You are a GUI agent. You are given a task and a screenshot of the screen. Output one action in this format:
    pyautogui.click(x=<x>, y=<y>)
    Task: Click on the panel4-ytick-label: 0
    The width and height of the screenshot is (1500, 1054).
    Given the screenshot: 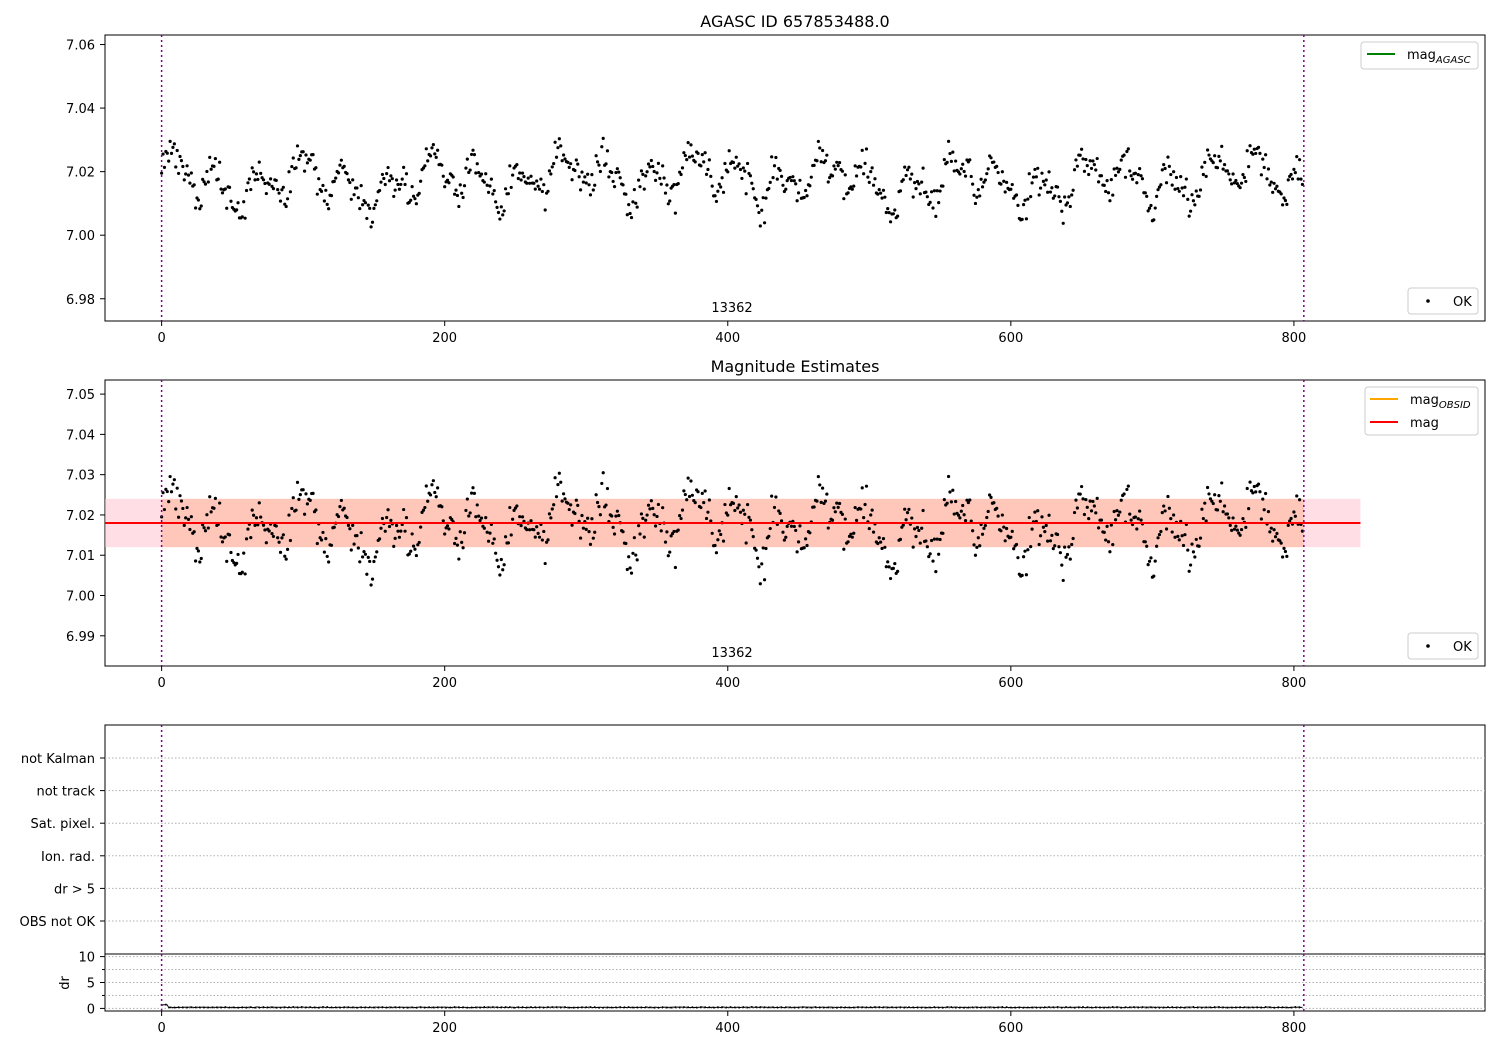 What is the action you would take?
    pyautogui.click(x=91, y=1009)
    